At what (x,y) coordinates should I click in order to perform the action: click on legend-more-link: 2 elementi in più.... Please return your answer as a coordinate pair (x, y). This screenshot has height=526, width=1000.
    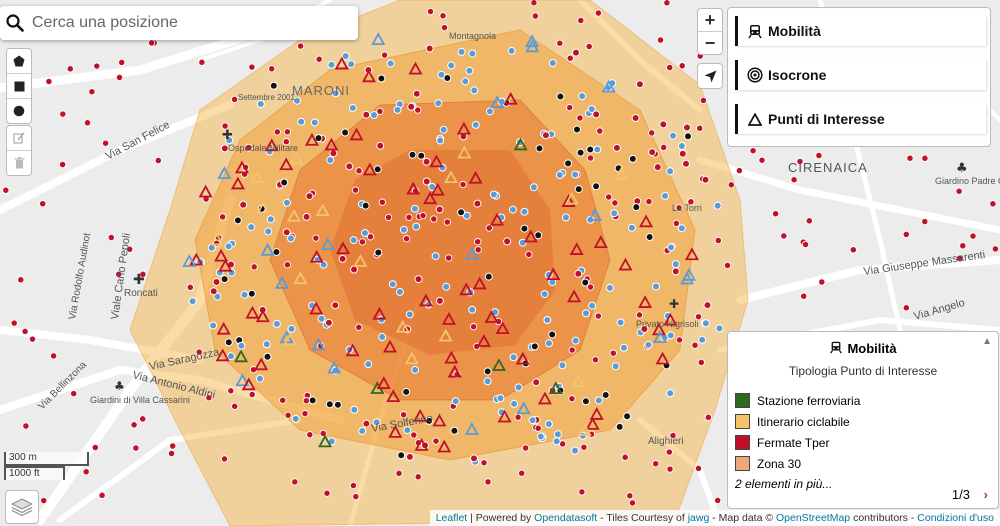
    Looking at the image, I should click on (784, 484).